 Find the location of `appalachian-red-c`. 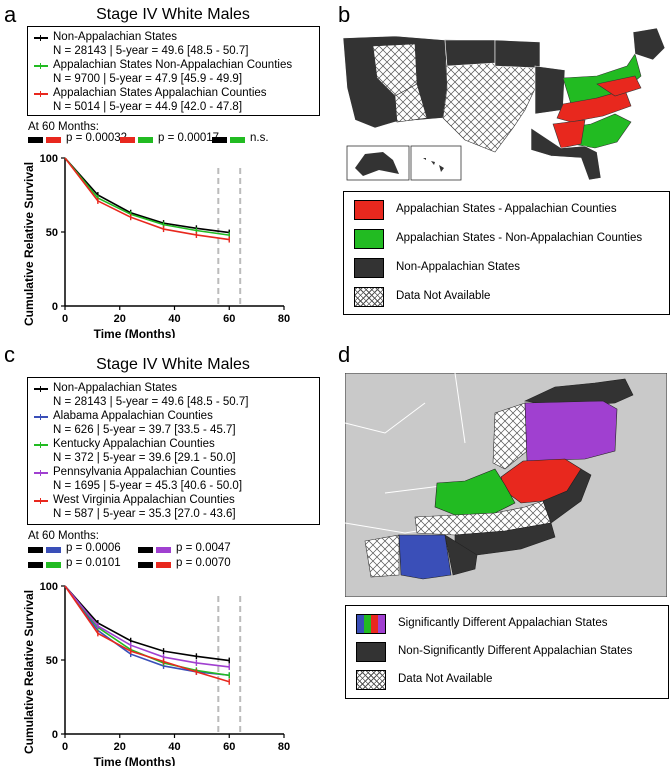

appalachian-red-c is located at coordinates (569, 134).